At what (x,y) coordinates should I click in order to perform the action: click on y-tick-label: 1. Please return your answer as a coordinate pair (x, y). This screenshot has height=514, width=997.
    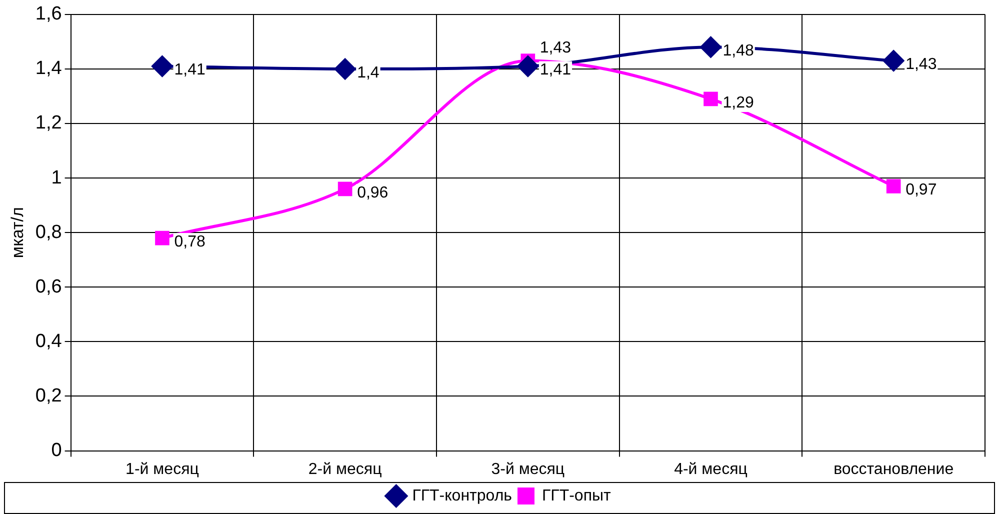
    Looking at the image, I should click on (56, 177).